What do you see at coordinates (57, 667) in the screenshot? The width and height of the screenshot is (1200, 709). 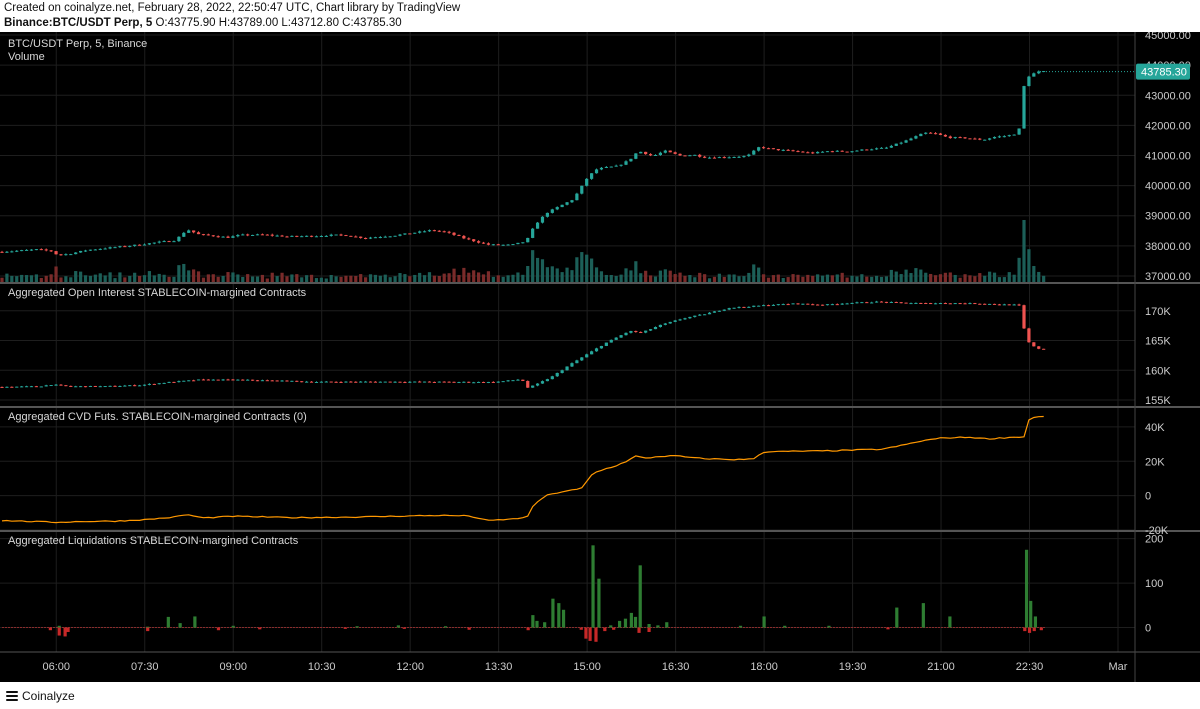 I see `x-tick-label: 06:00` at bounding box center [57, 667].